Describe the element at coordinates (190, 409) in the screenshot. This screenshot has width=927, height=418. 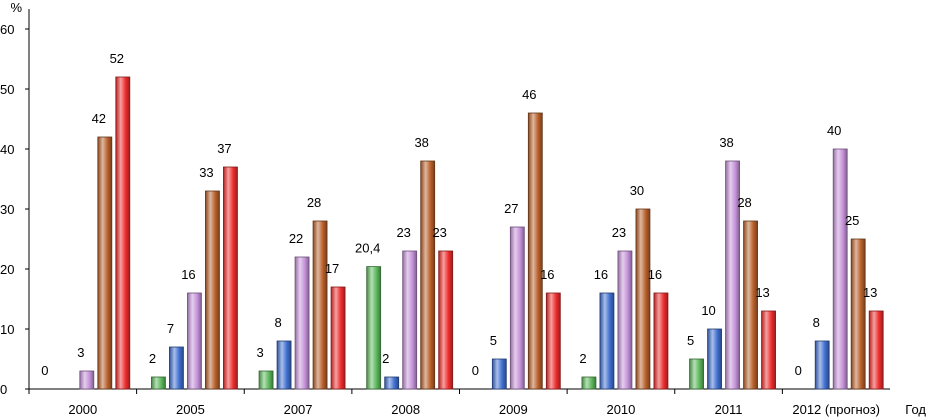
I see `x-tick-label: 2005` at that location.